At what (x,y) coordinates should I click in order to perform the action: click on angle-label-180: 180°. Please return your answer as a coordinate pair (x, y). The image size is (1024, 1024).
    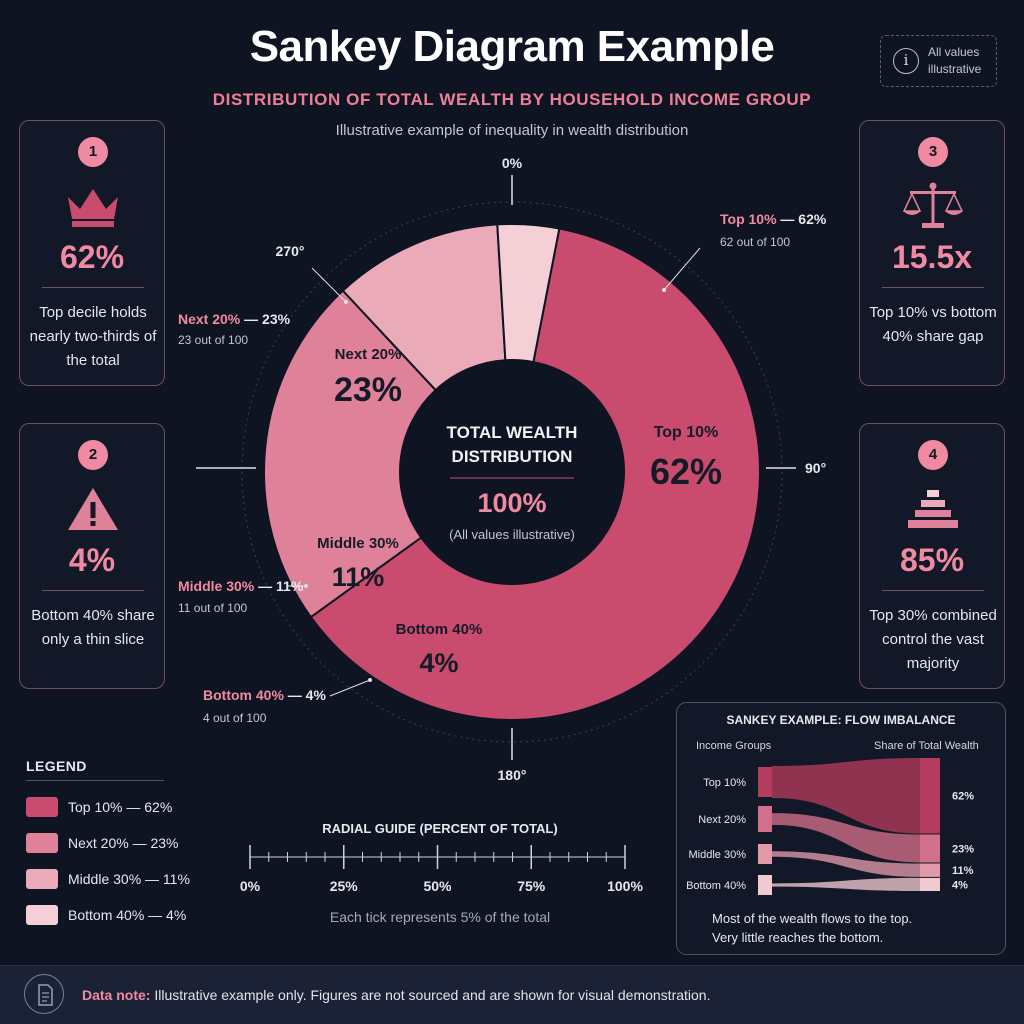
    Looking at the image, I should click on (512, 775).